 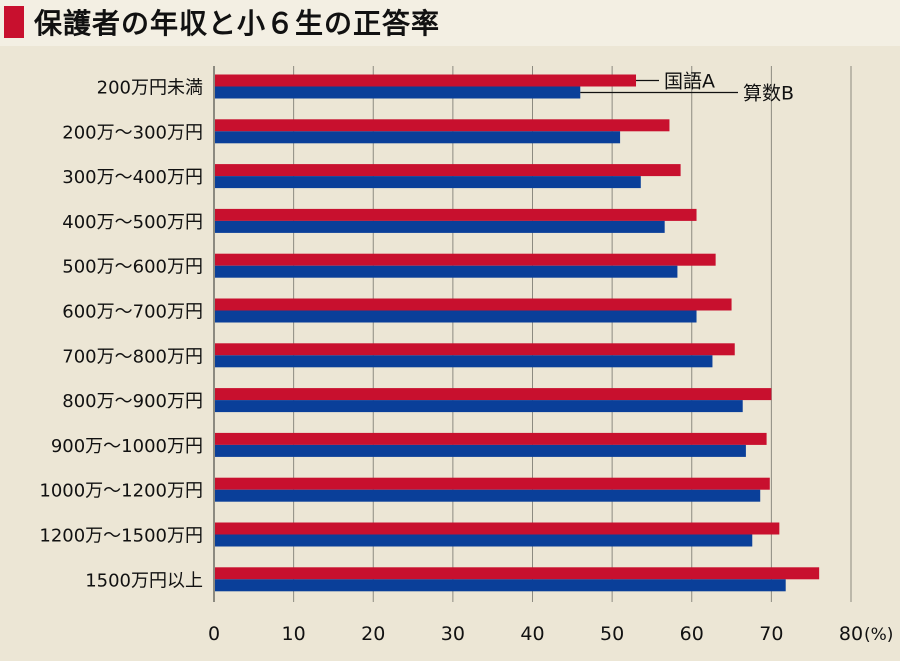 What do you see at coordinates (121, 491) in the screenshot?
I see `category-label: 1000万～1200万円` at bounding box center [121, 491].